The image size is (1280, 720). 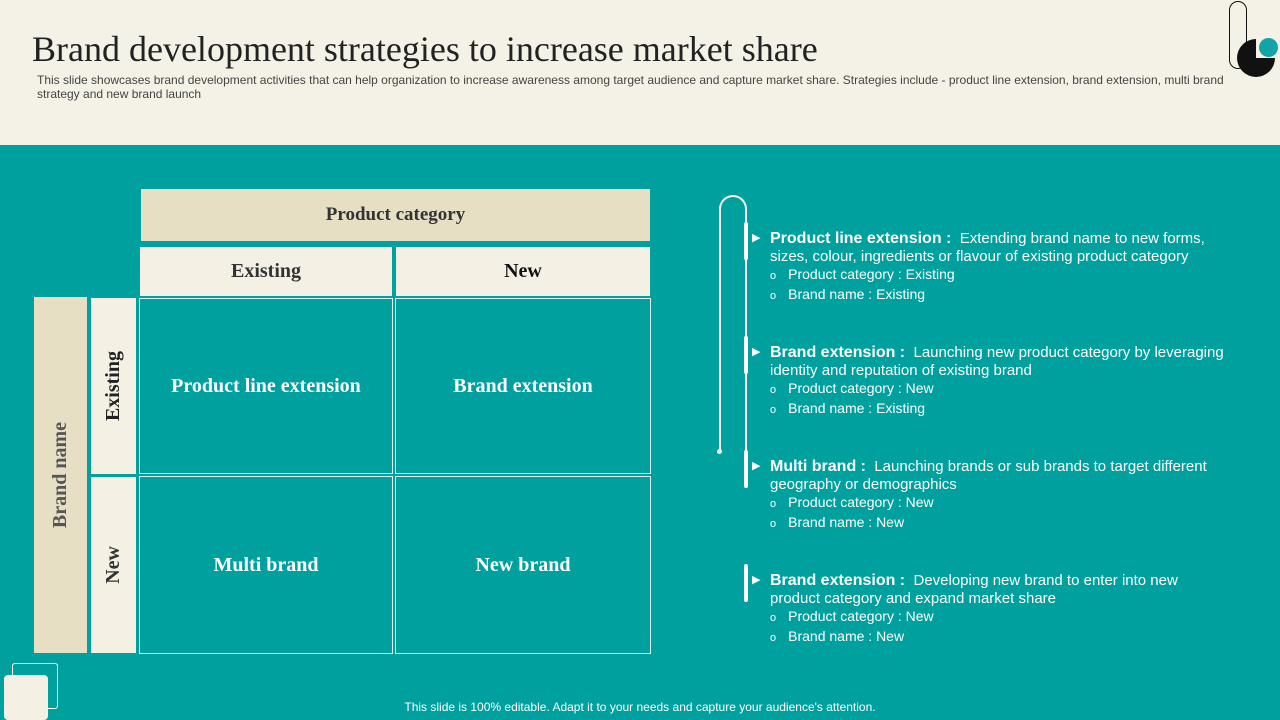 I want to click on row-header-label: Brand name, so click(x=60, y=475).